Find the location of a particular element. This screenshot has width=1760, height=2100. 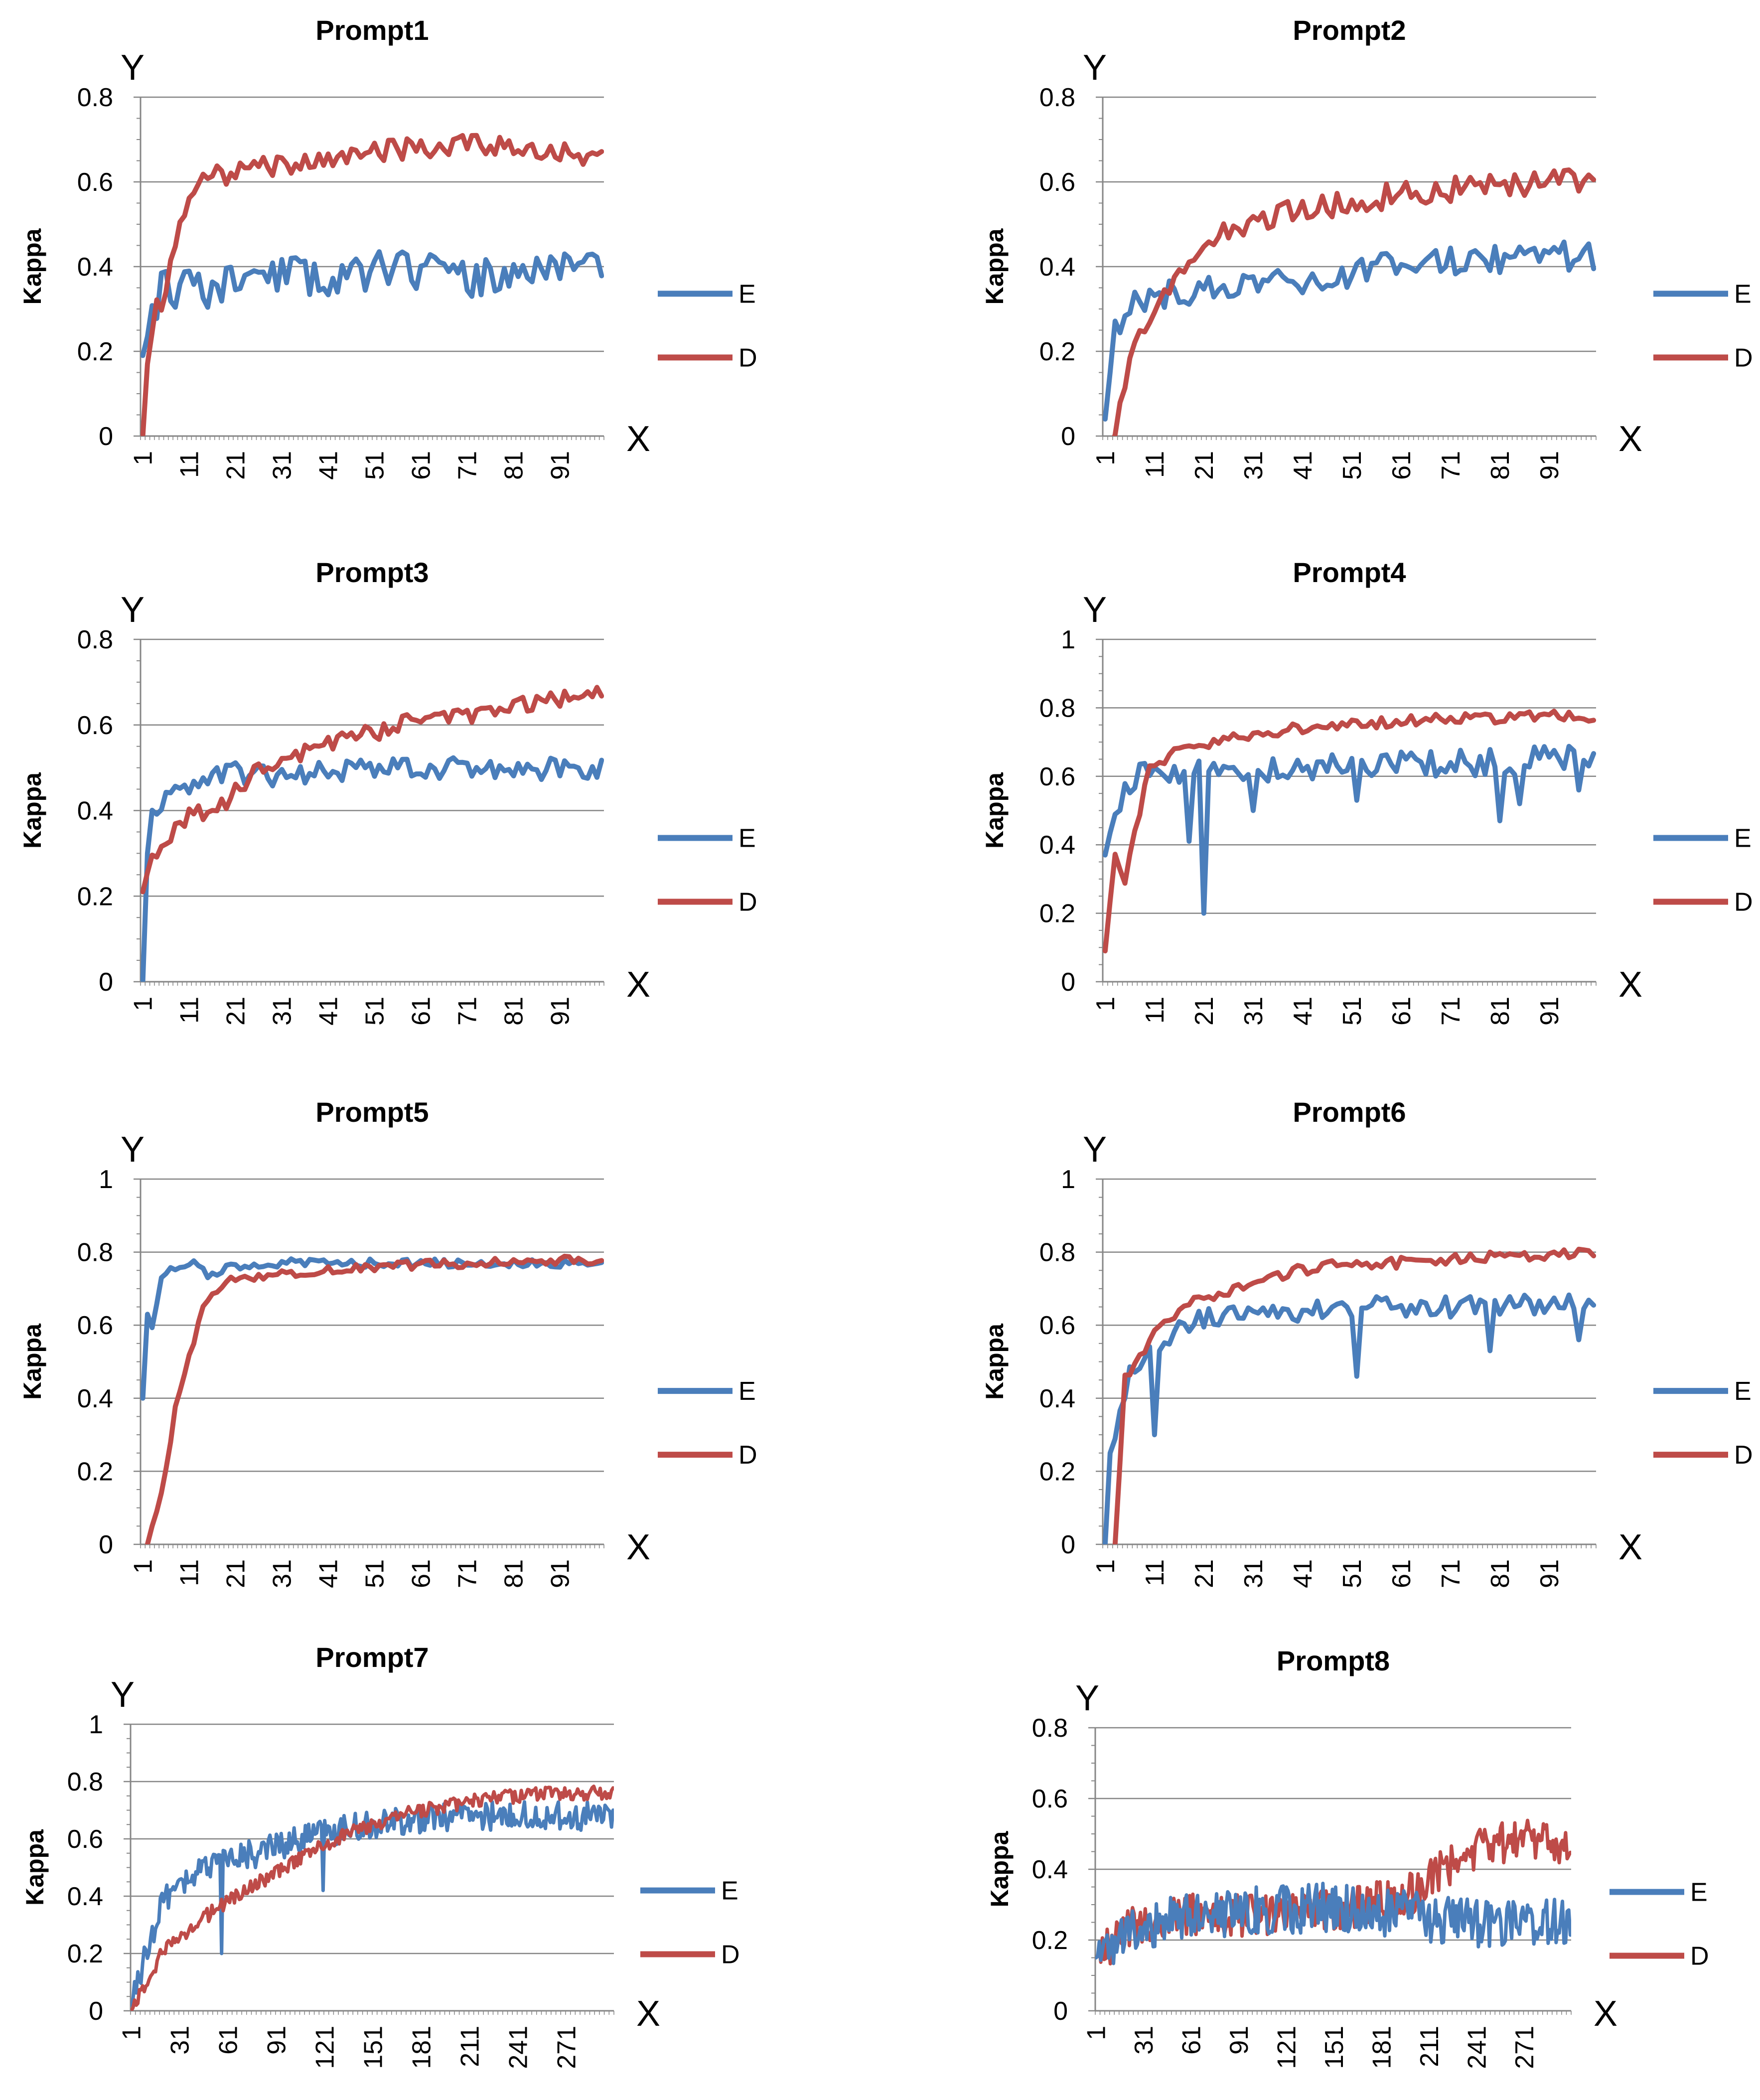

x-tick-label: 121 is located at coordinates (1287, 2048).